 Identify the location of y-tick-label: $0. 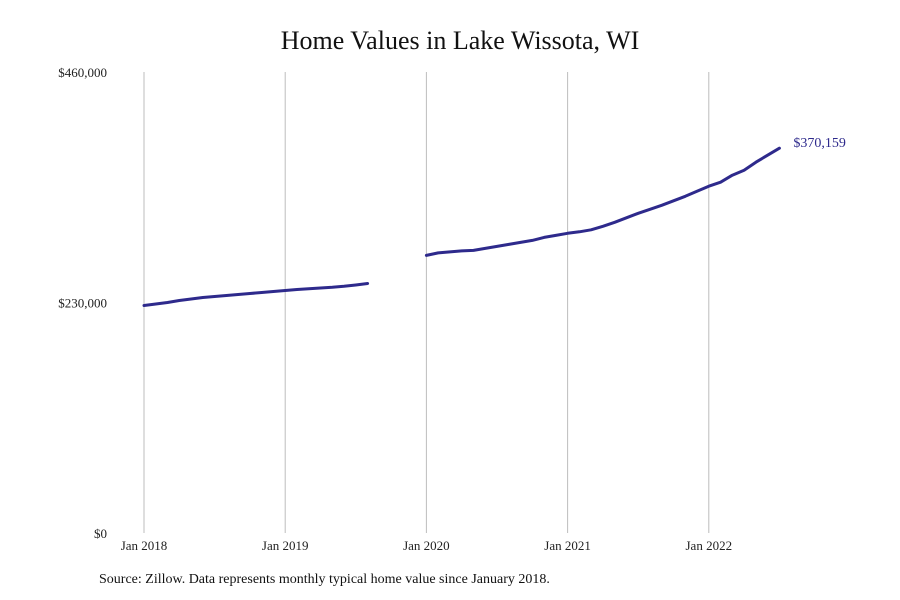
(100, 533).